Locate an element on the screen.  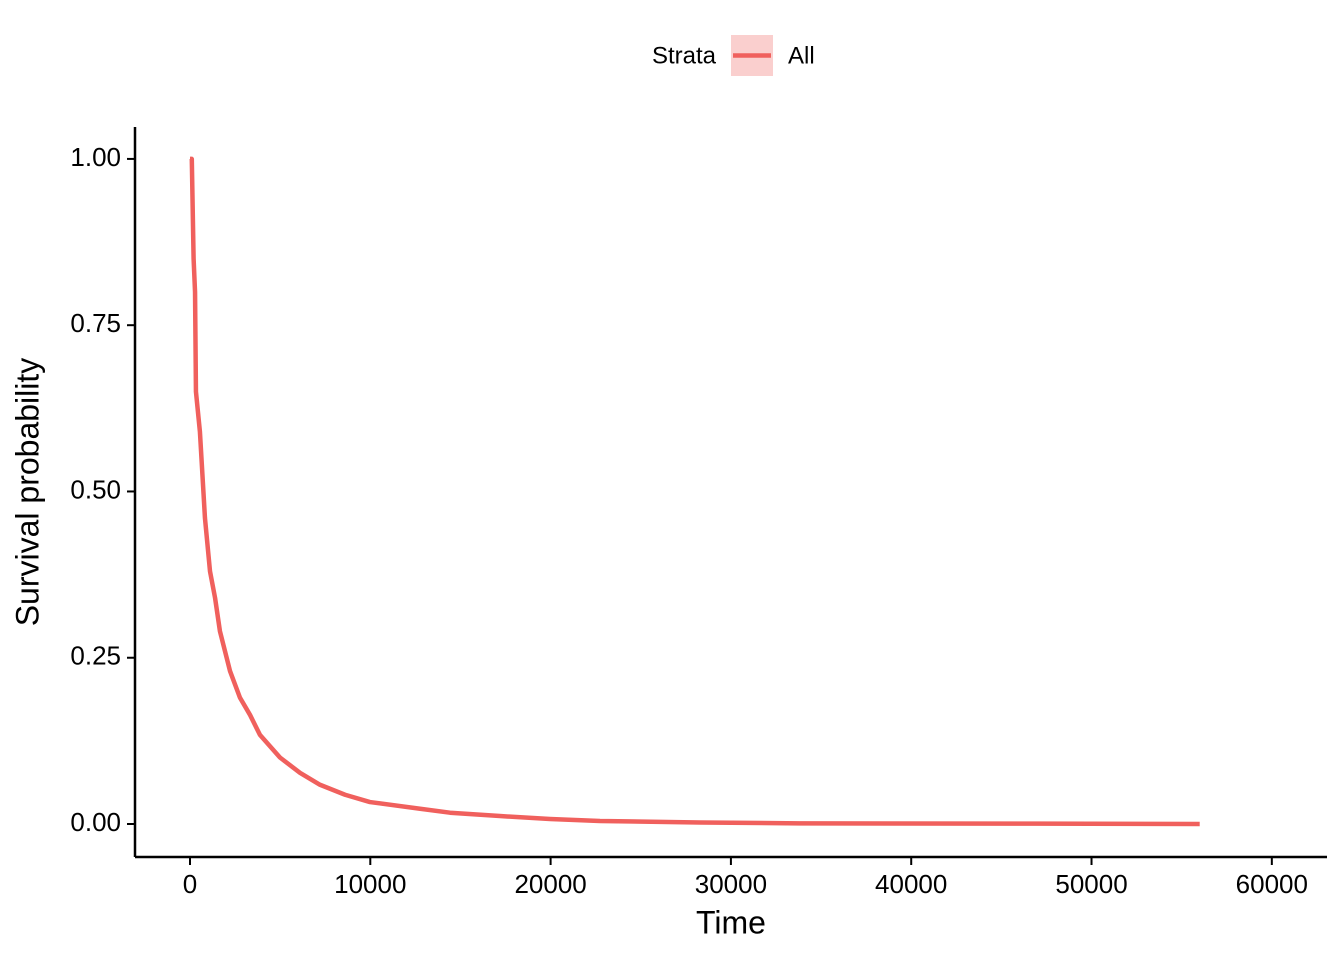
x-tick-label: 30000 is located at coordinates (731, 884).